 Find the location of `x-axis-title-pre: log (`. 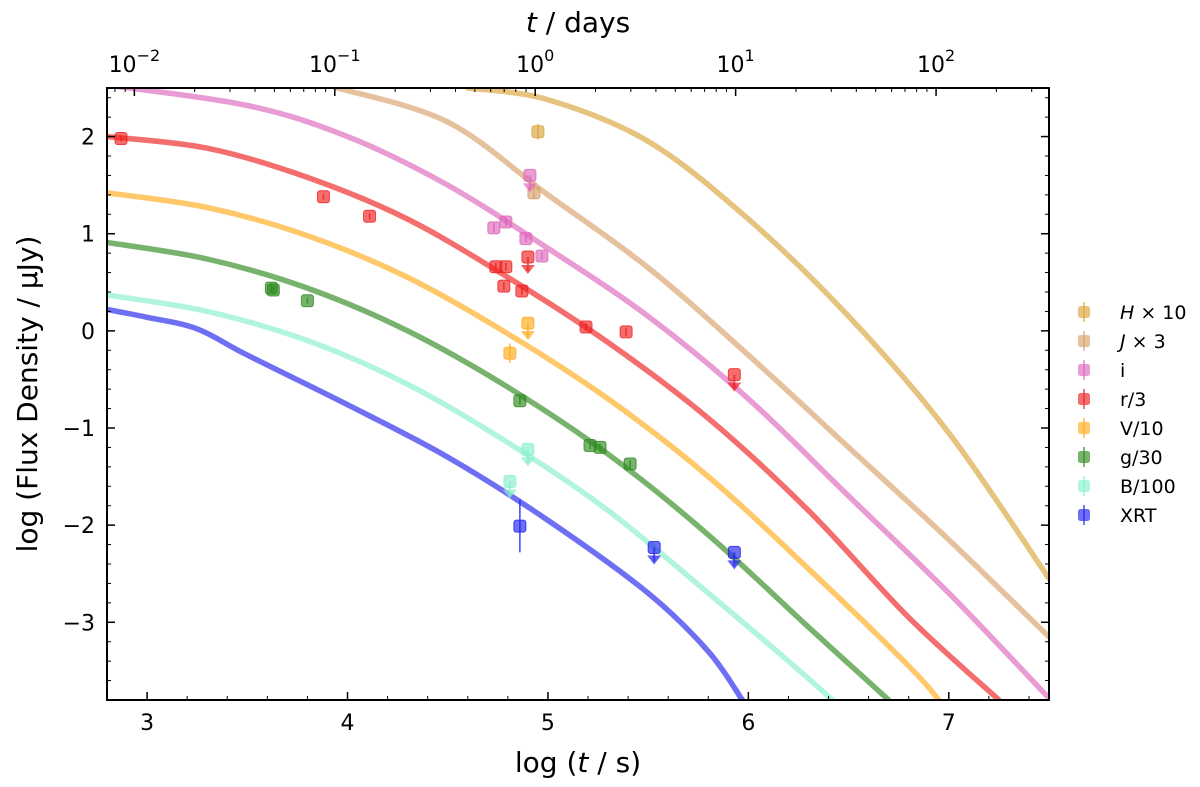

x-axis-title-pre: log ( is located at coordinates (546, 762).